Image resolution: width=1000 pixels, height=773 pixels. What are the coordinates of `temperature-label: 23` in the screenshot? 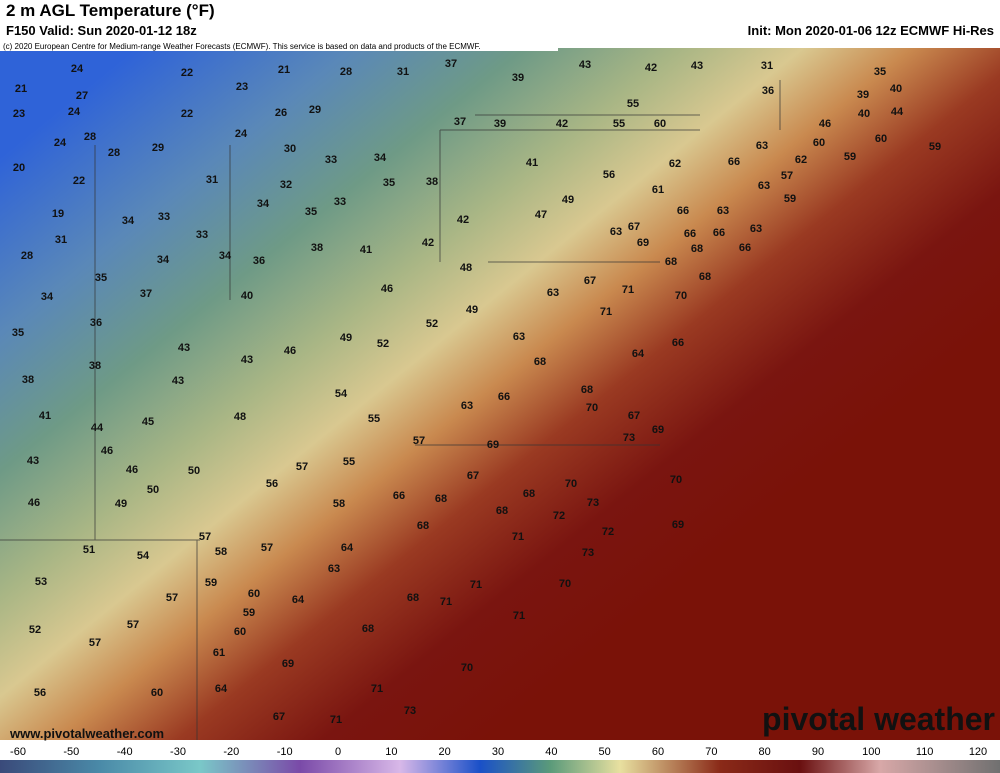 It's located at (19, 114).